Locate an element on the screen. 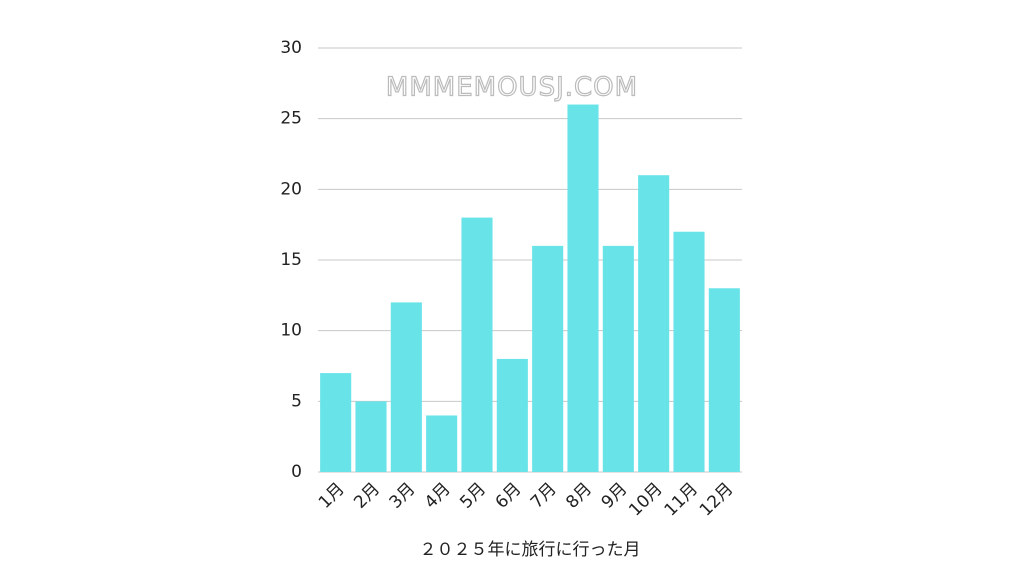 This screenshot has height=576, width=1024. y-tick-label: 0 is located at coordinates (296, 472).